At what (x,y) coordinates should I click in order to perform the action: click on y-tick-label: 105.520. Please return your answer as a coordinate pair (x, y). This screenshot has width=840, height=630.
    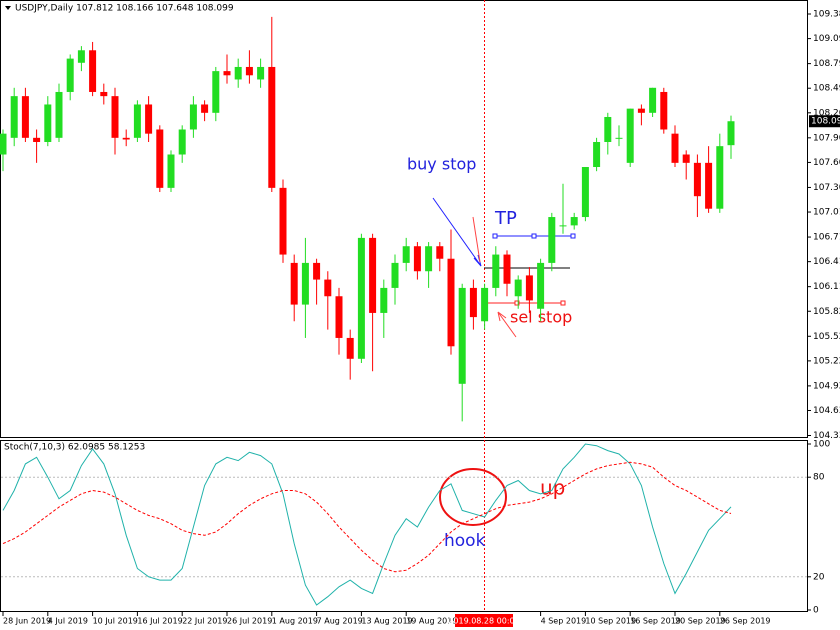
    Looking at the image, I should click on (826, 337).